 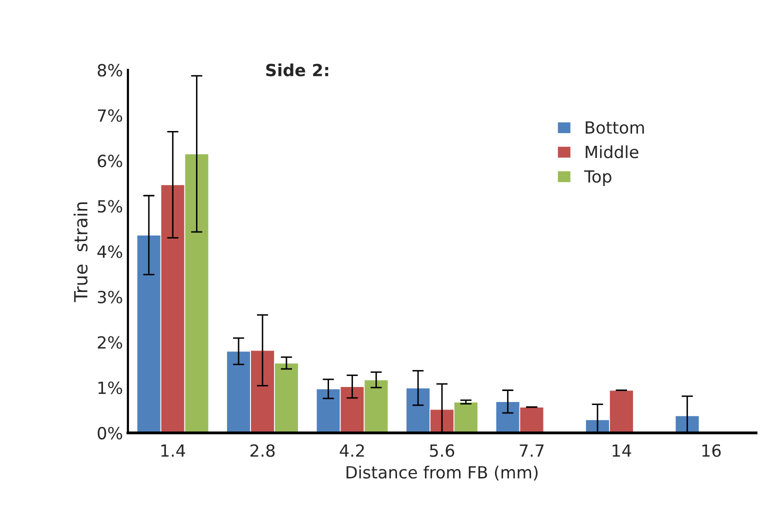 I want to click on x-tick-label: 1.4, so click(x=173, y=450).